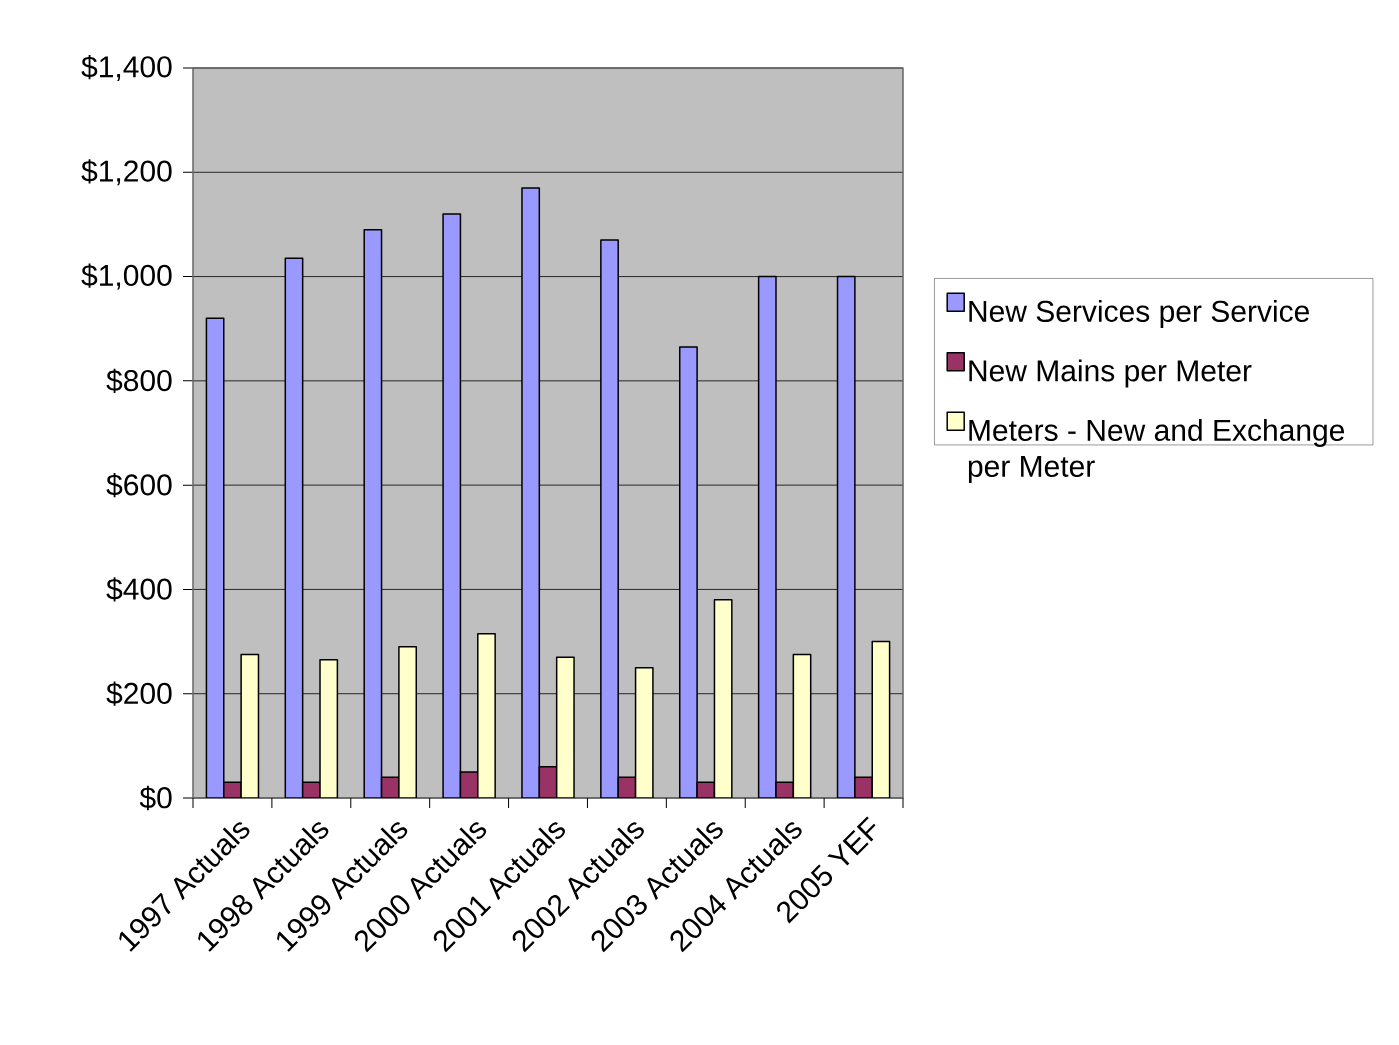 The height and width of the screenshot is (1045, 1399). I want to click on legend-label: New Services per Service, so click(1139, 313).